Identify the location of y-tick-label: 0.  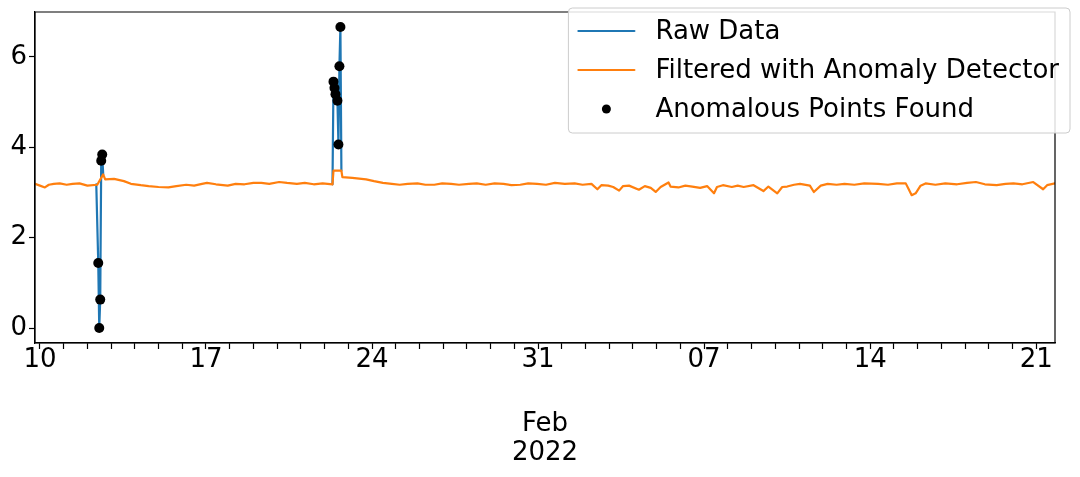
(18, 325).